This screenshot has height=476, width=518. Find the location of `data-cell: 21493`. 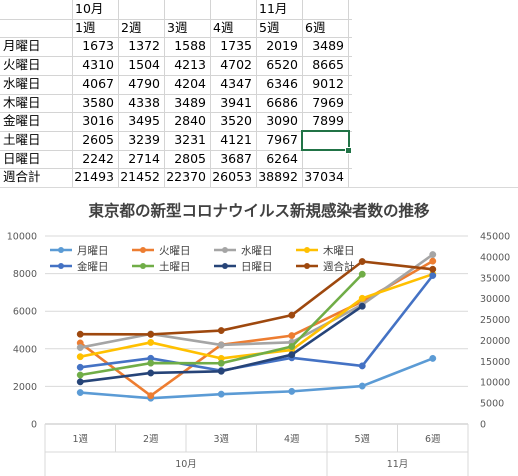

data-cell: 21493 is located at coordinates (94, 177).